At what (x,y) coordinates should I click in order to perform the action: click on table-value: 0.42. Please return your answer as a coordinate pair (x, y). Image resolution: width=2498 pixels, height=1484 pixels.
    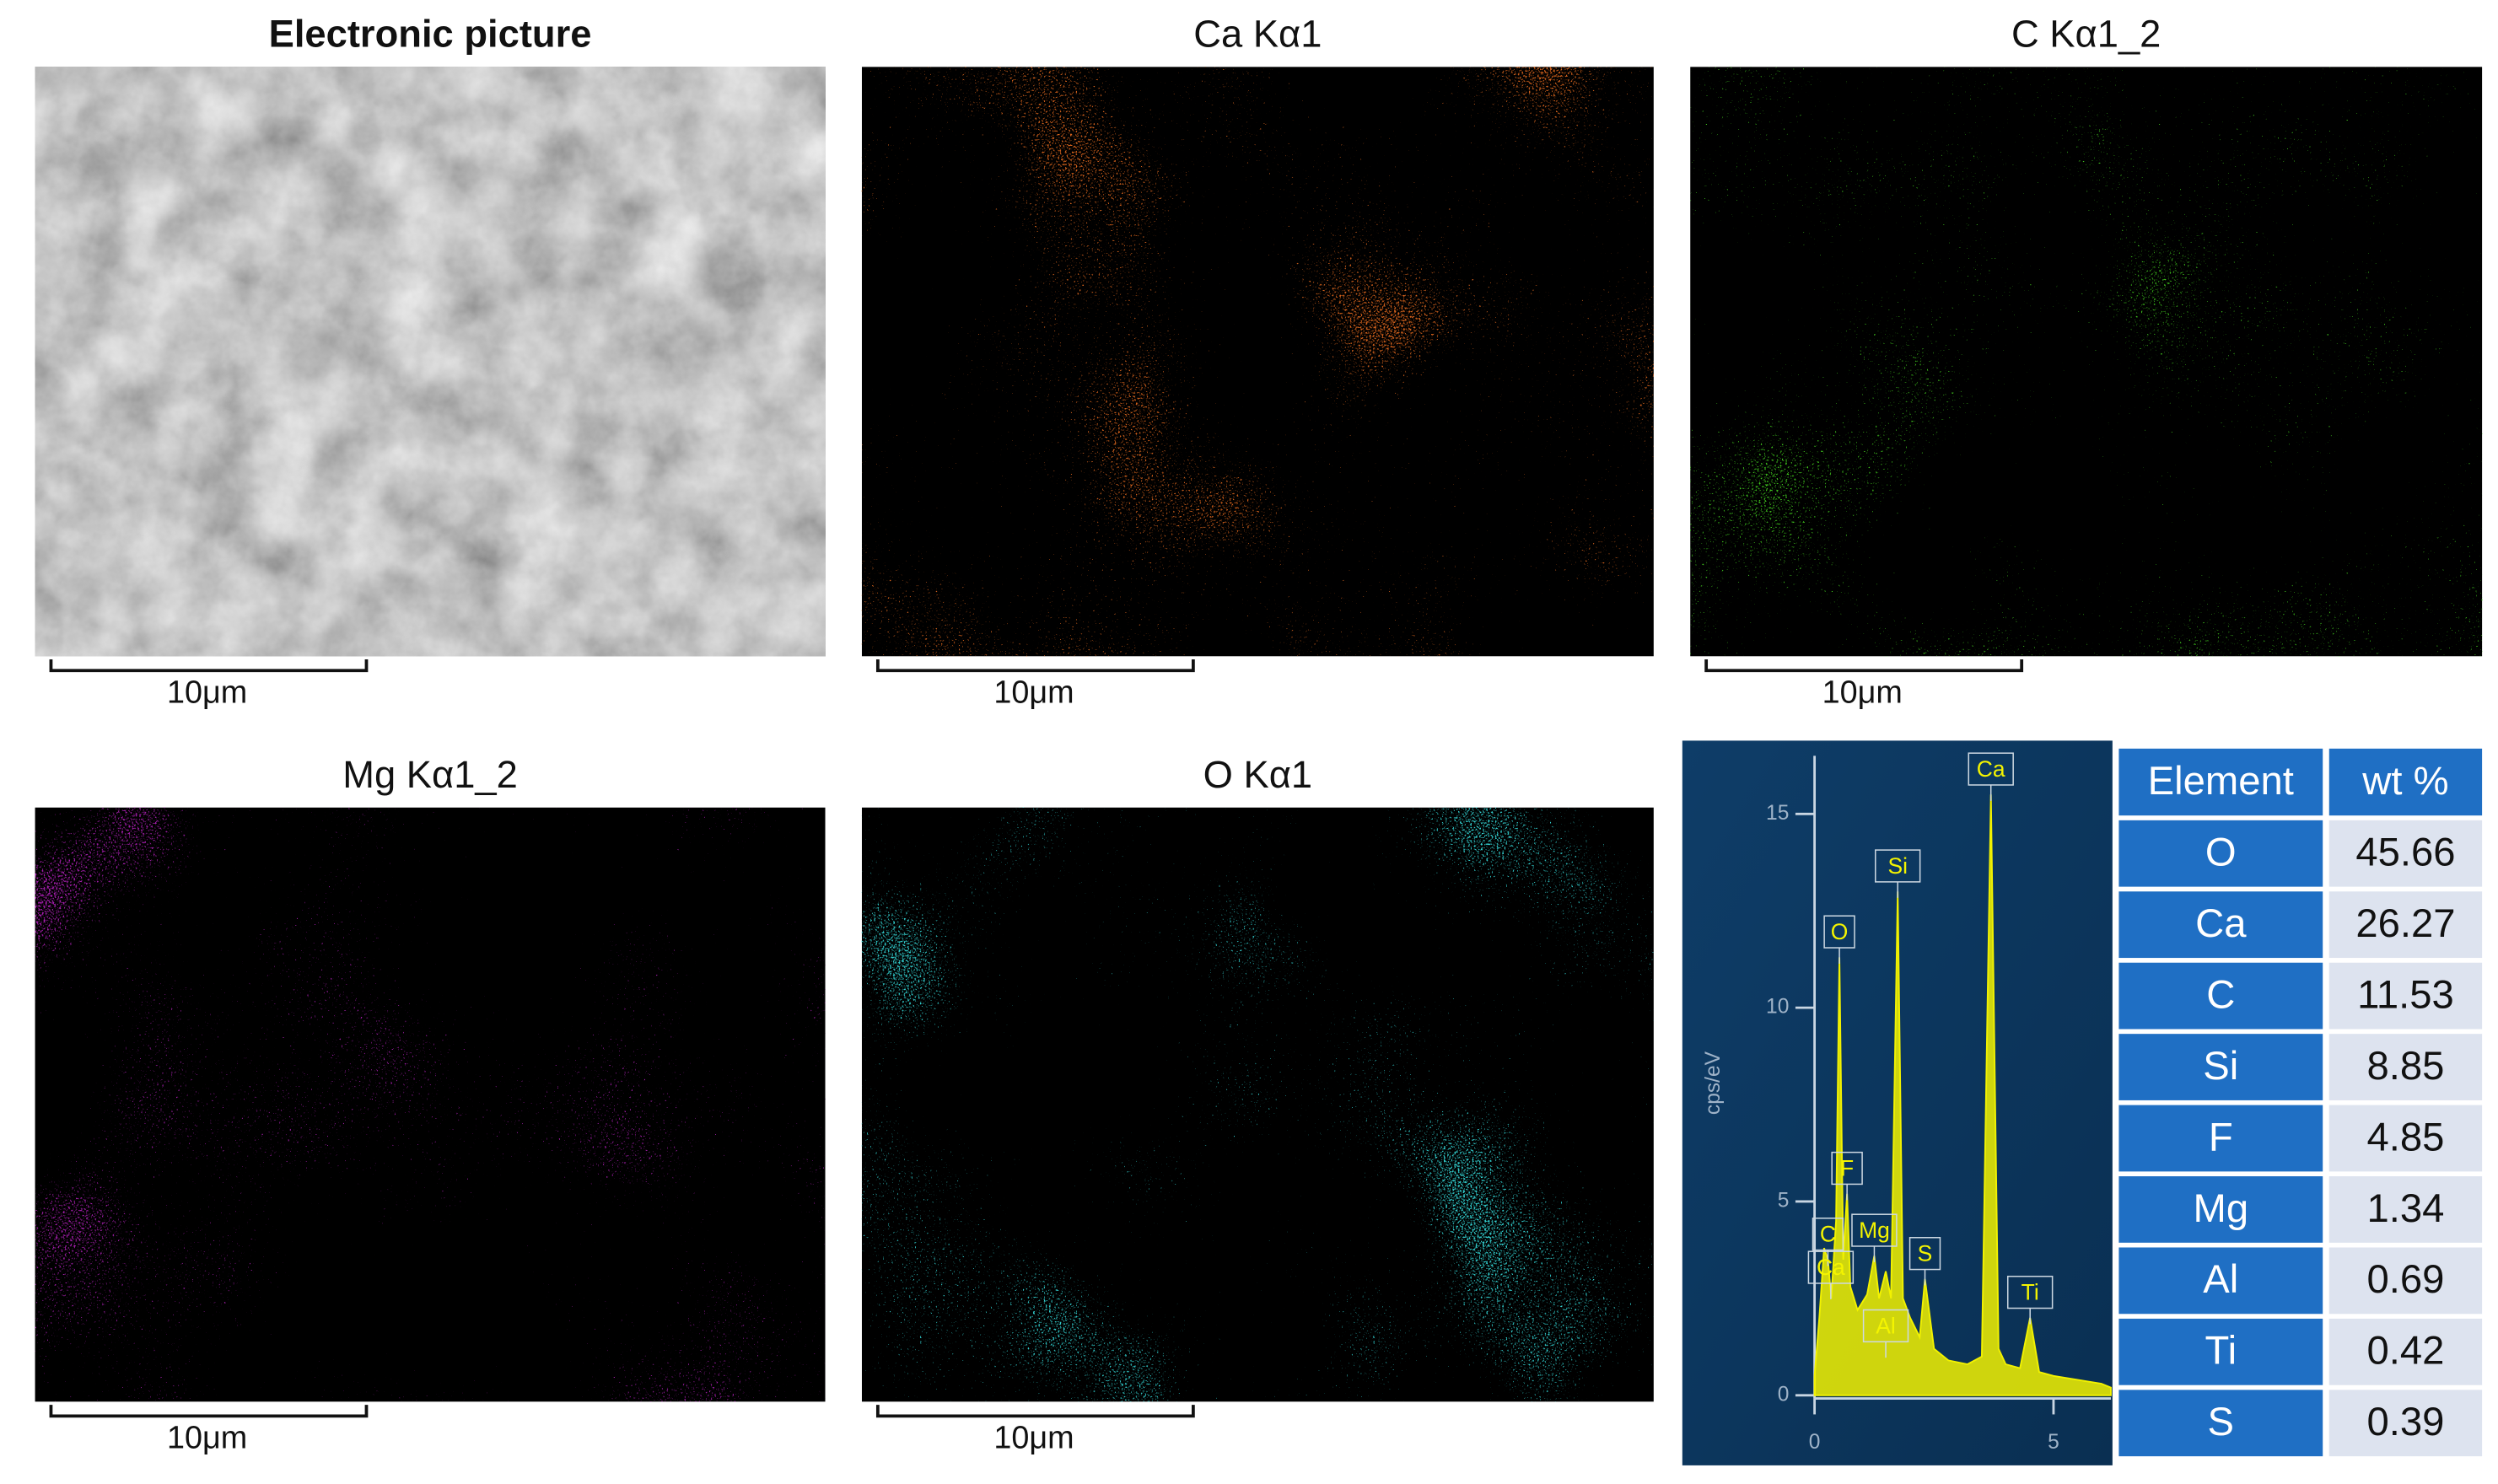
    Looking at the image, I should click on (2405, 1351).